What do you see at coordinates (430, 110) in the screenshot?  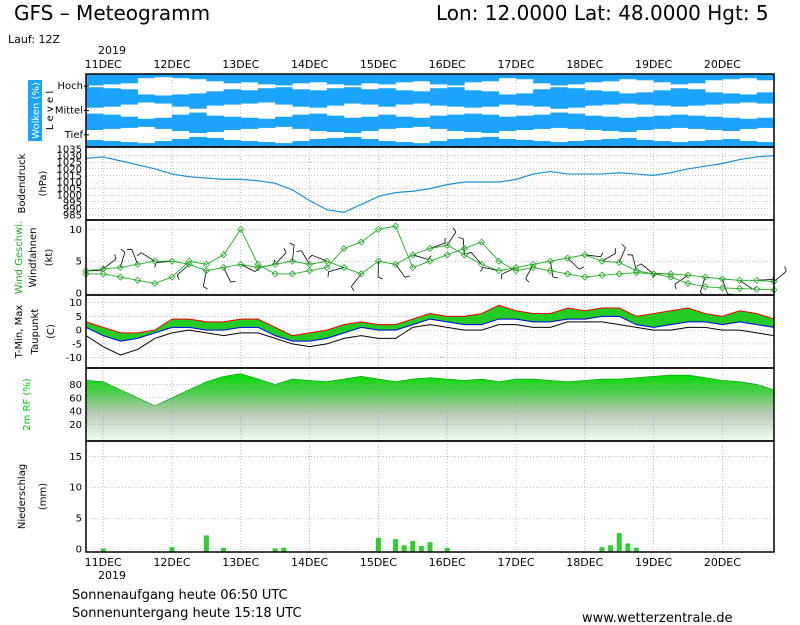 I see `cloud-bg` at bounding box center [430, 110].